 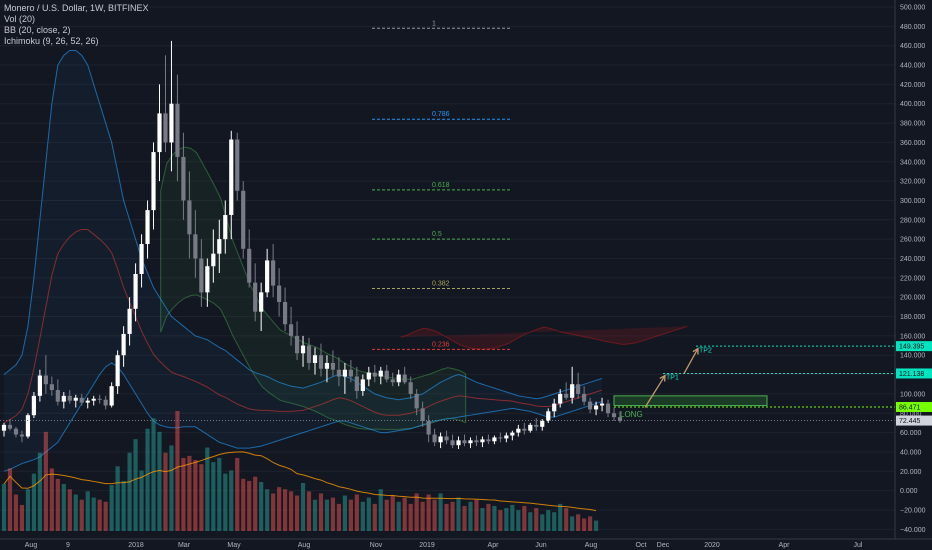 I want to click on tp2-label: TP2, so click(x=705, y=350).